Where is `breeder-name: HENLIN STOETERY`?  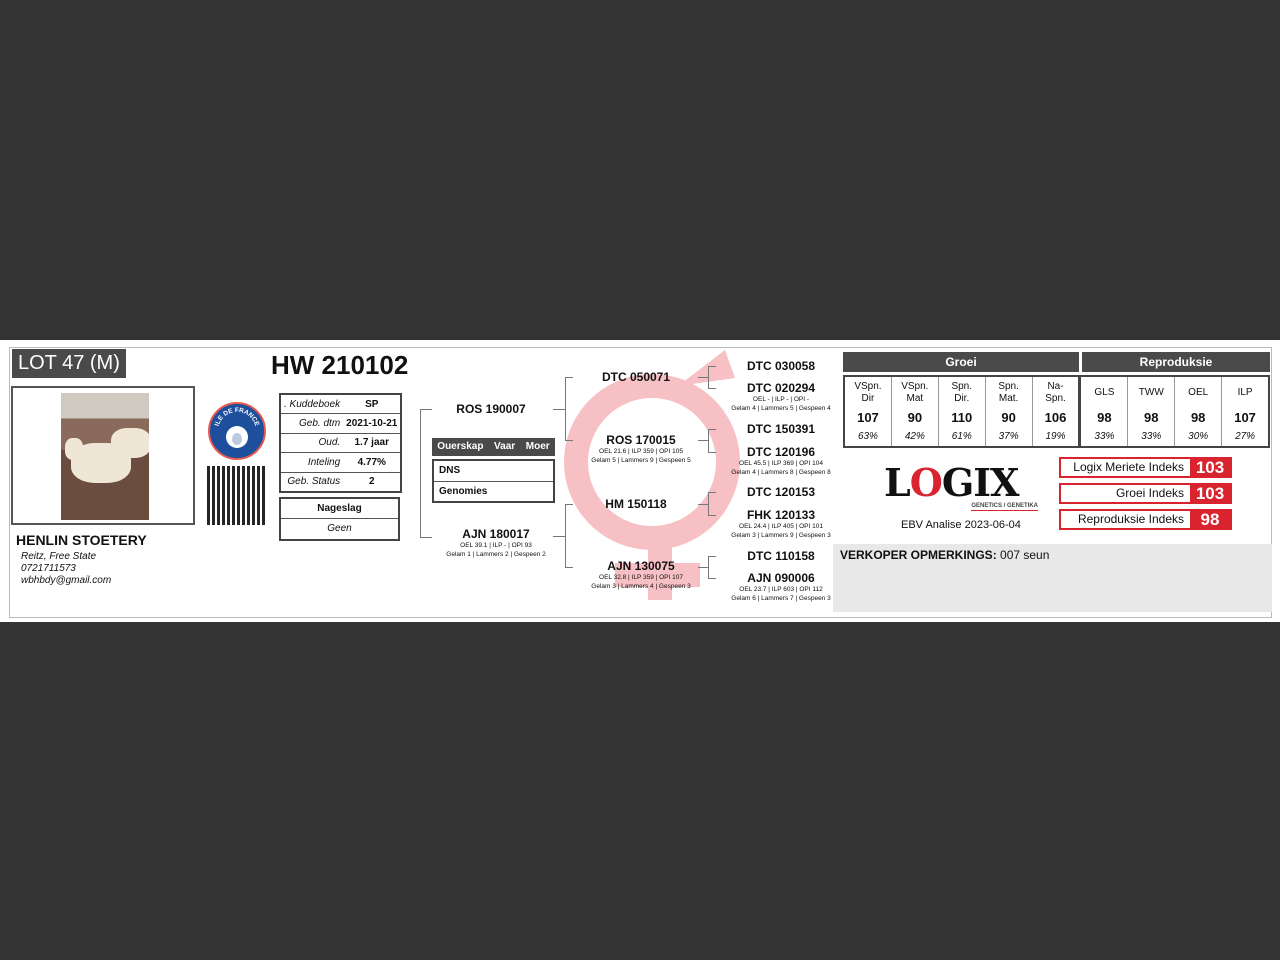
breeder-name: HENLIN STOETERY is located at coordinates (81, 540).